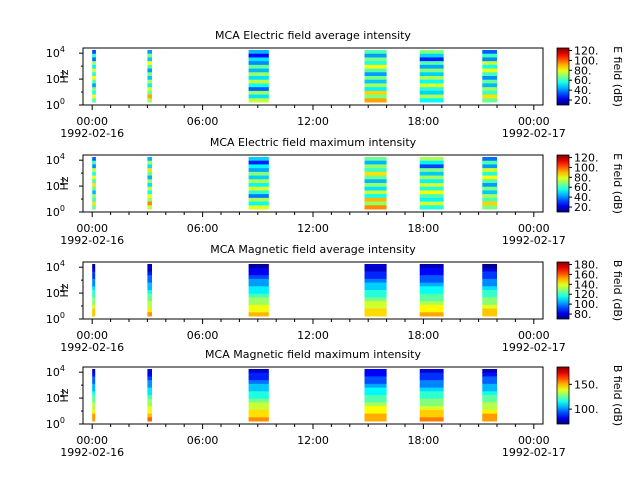 This screenshot has height=480, width=640. I want to click on colorbar-tick-label: 180., so click(586, 264).